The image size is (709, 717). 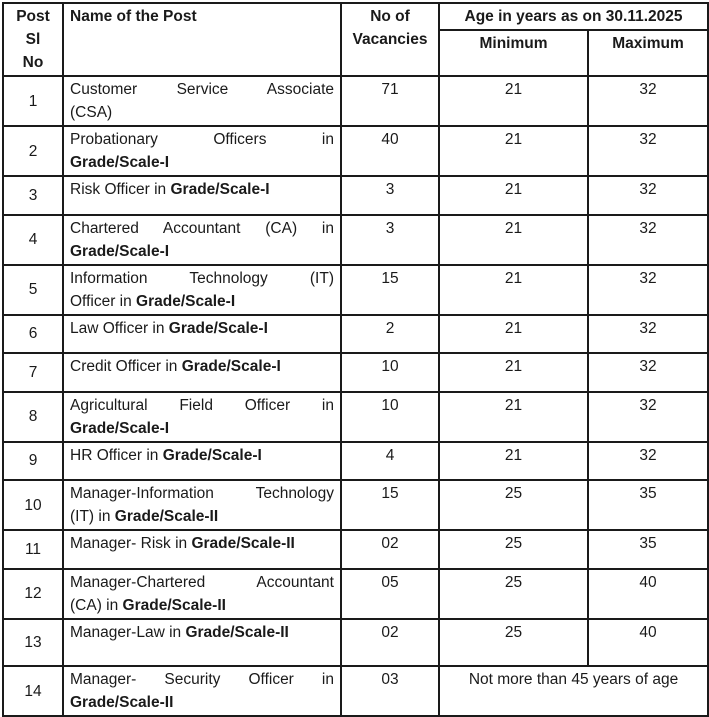 I want to click on post-sl-no-cell: 1, so click(x=33, y=101).